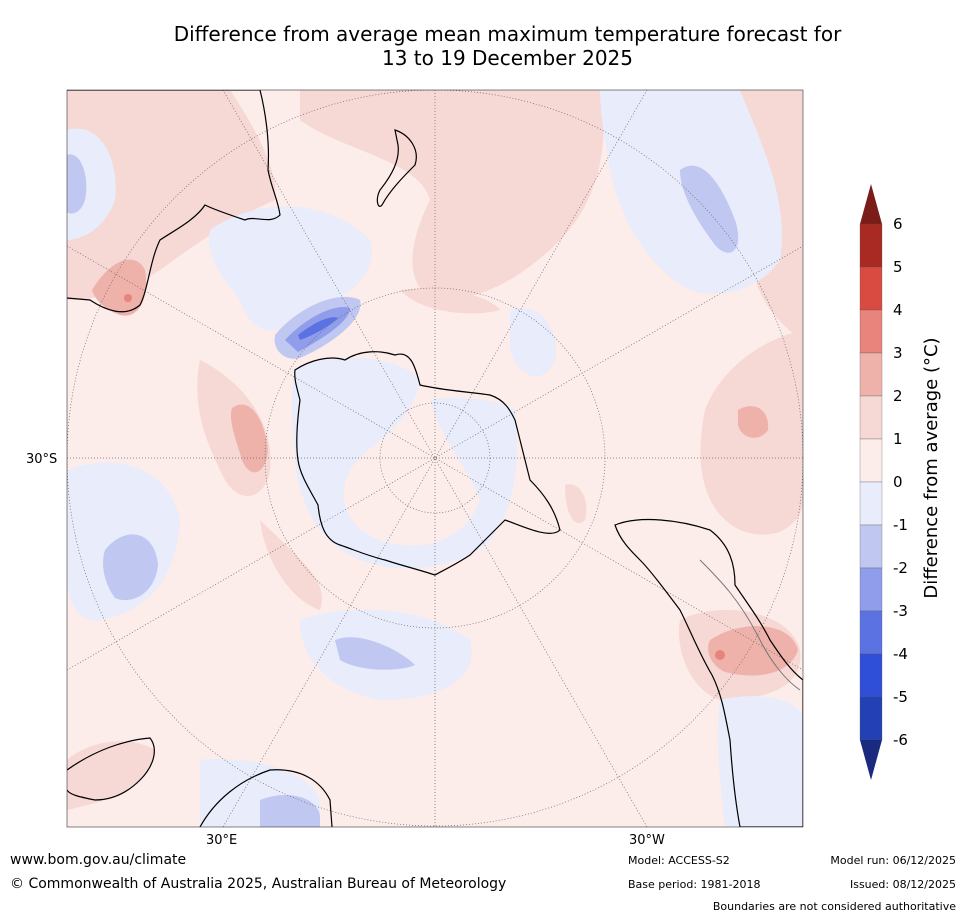 The height and width of the screenshot is (919, 965). Describe the element at coordinates (694, 884) in the screenshot. I see `base-period-text: Base period: 1981-2018` at that location.